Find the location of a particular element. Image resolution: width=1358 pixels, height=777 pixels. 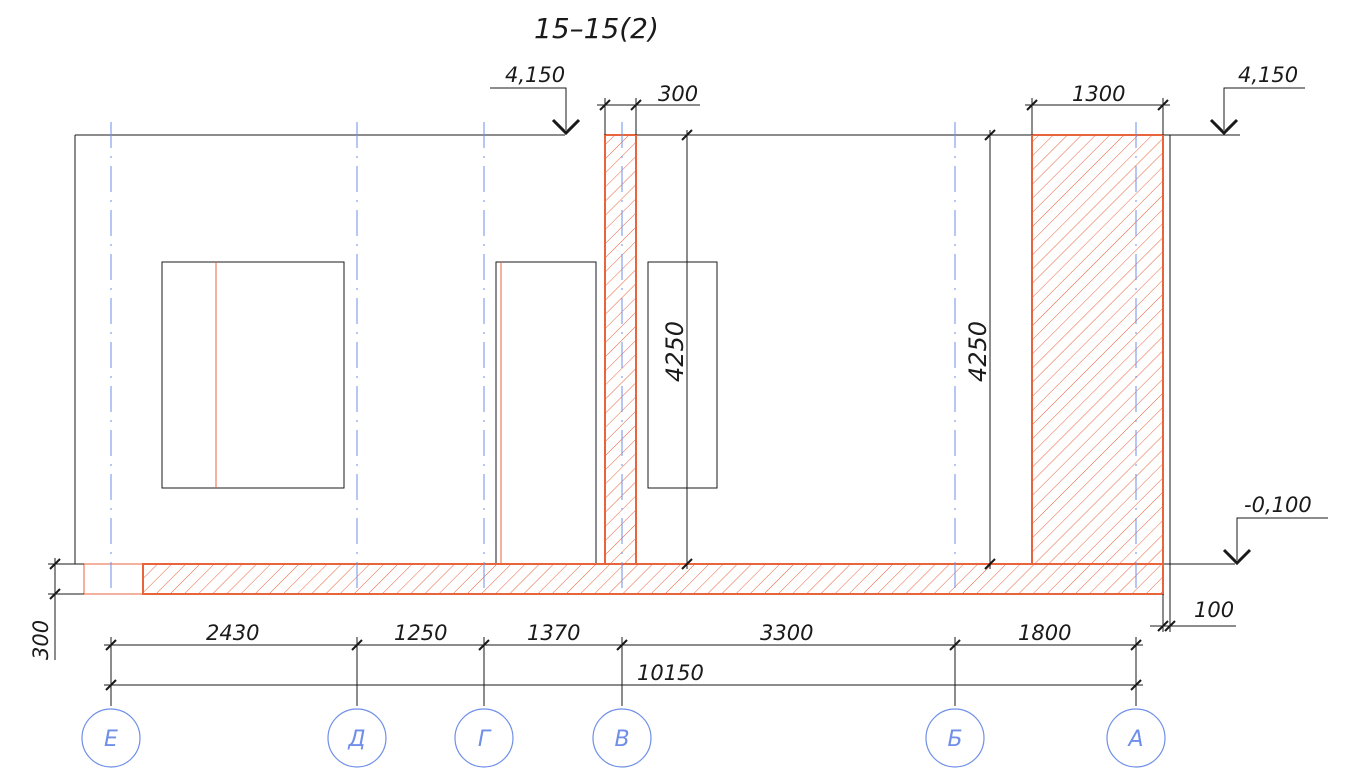

axis-label-a: А is located at coordinates (1134, 739).